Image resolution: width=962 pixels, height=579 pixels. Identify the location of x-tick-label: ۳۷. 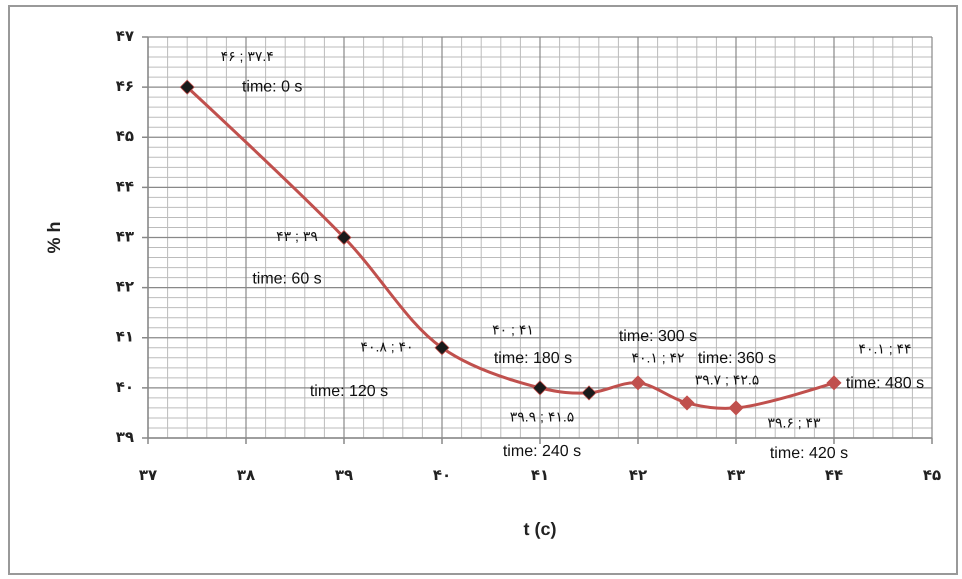
(148, 475).